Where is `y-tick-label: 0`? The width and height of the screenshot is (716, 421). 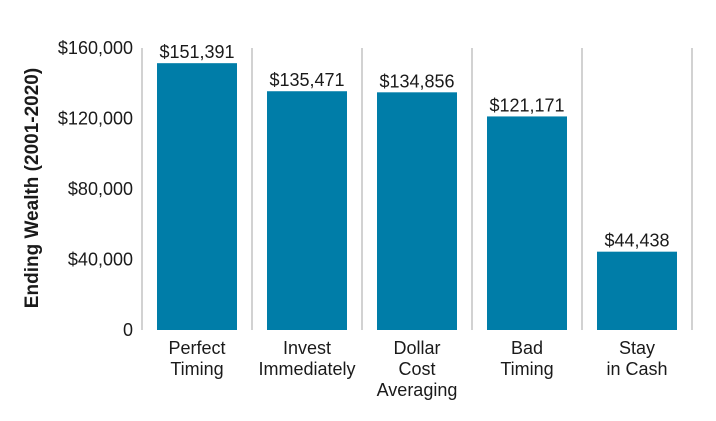 y-tick-label: 0 is located at coordinates (128, 330).